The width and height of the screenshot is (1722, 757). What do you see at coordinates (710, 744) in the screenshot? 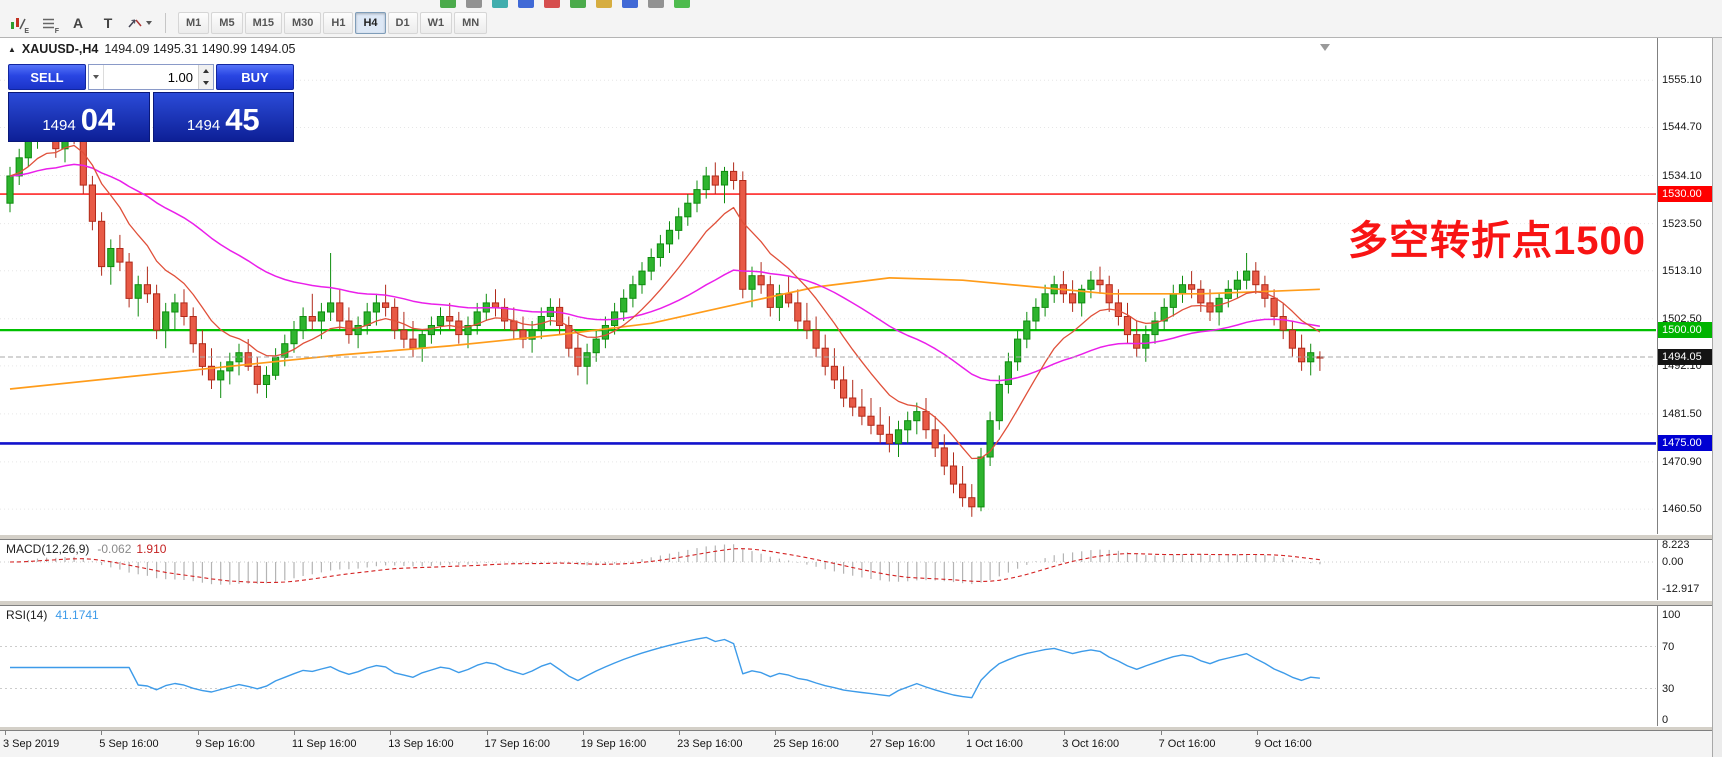
I see `time-axis-label: 23 Sep 16:00` at bounding box center [710, 744].